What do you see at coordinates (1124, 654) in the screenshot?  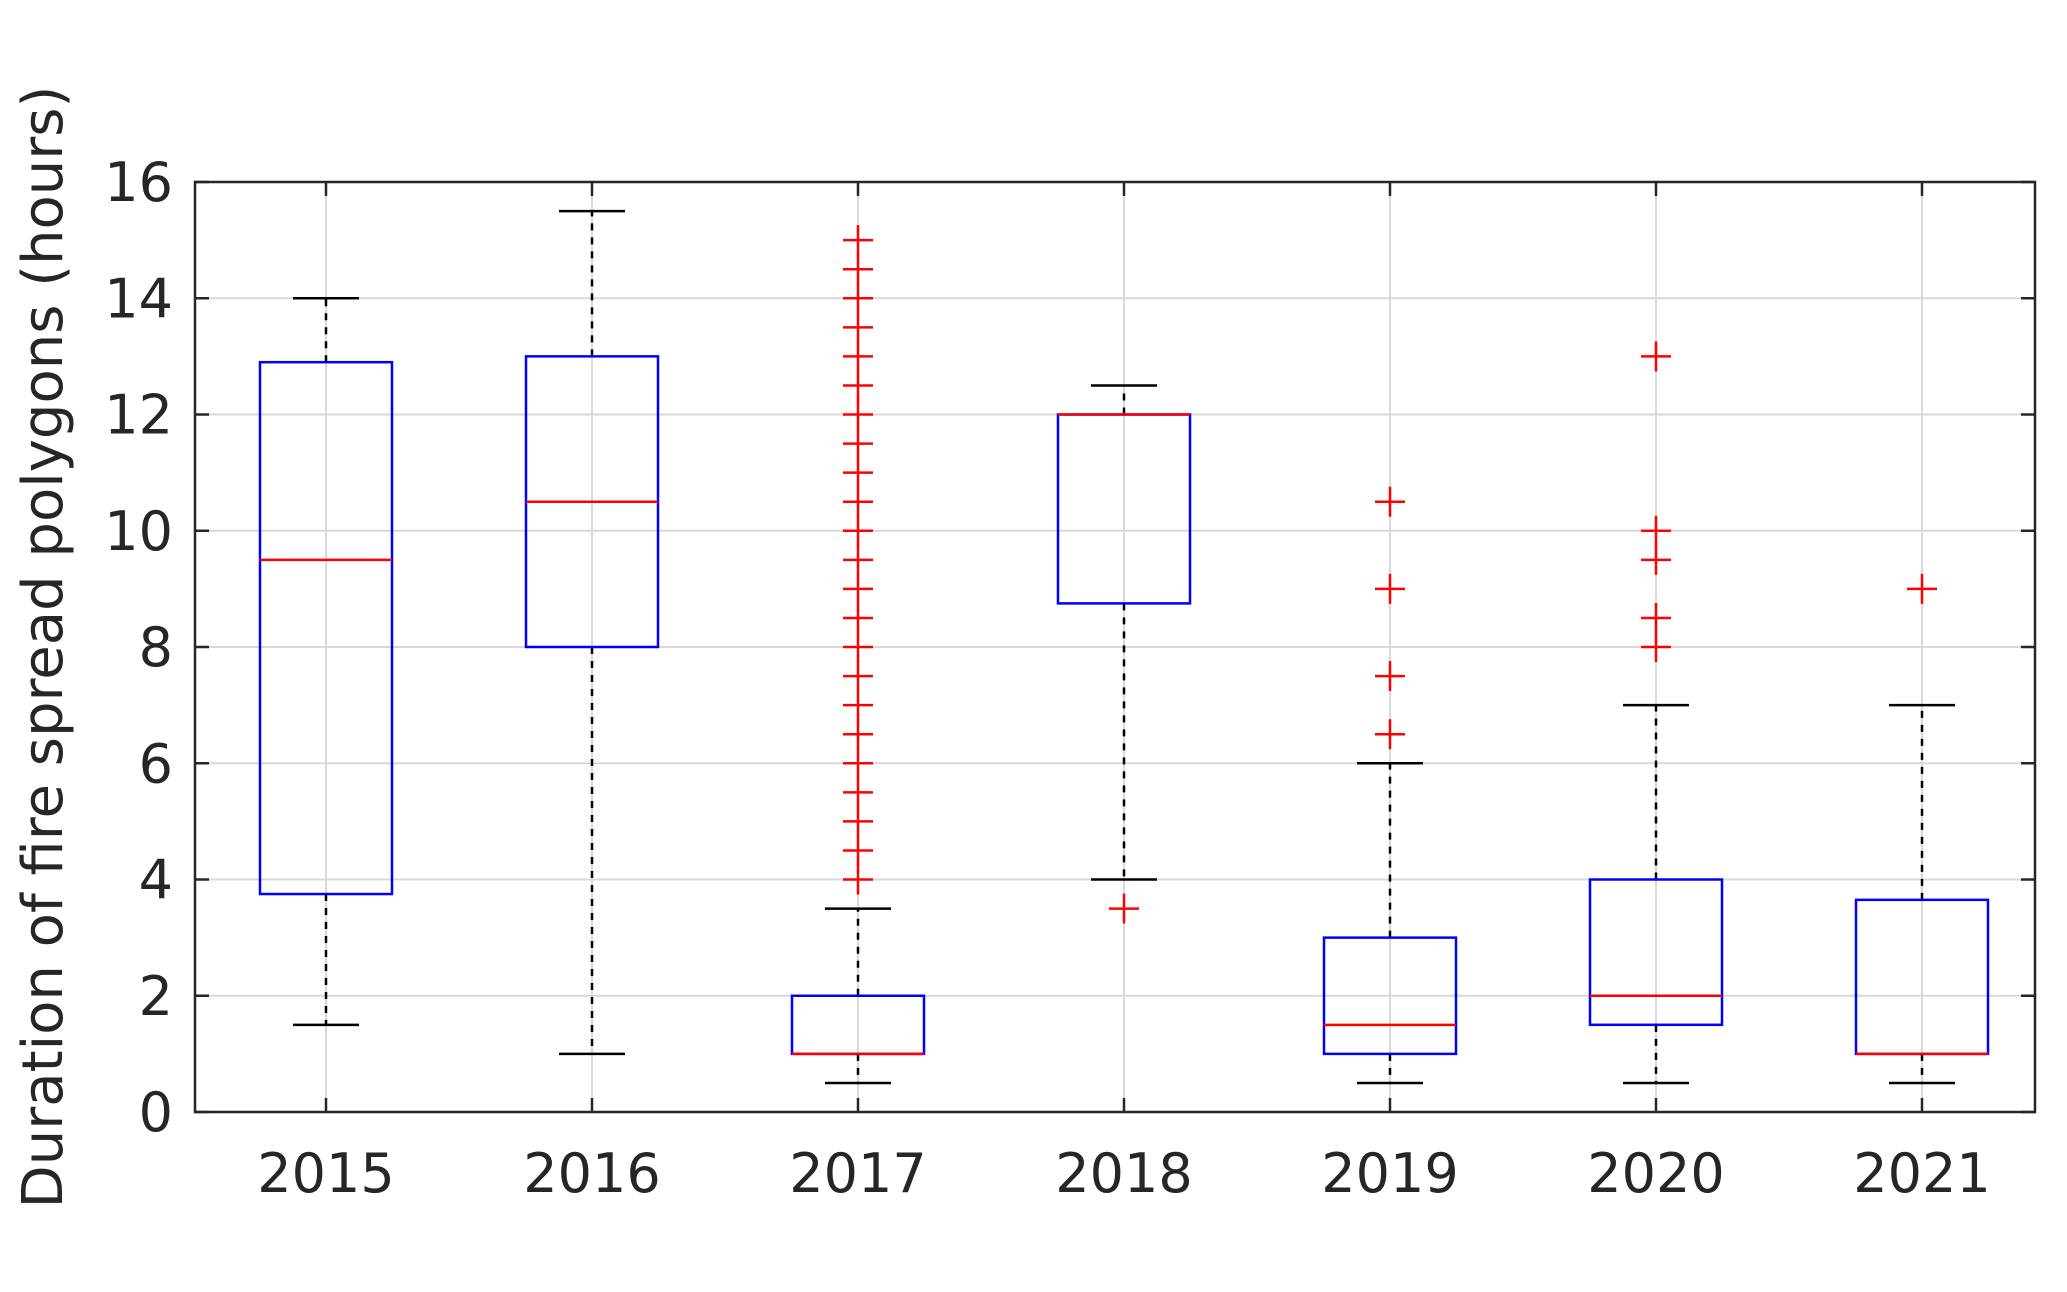 I see `box-group-2018` at bounding box center [1124, 654].